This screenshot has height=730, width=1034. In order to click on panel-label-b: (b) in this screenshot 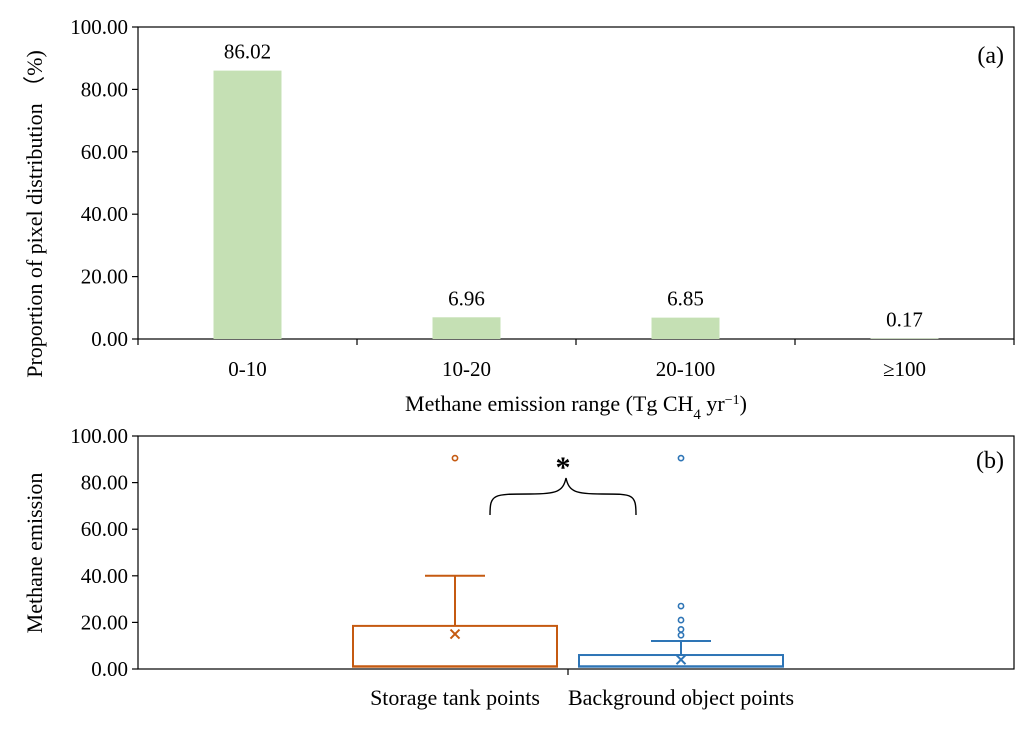, I will do `click(990, 461)`.